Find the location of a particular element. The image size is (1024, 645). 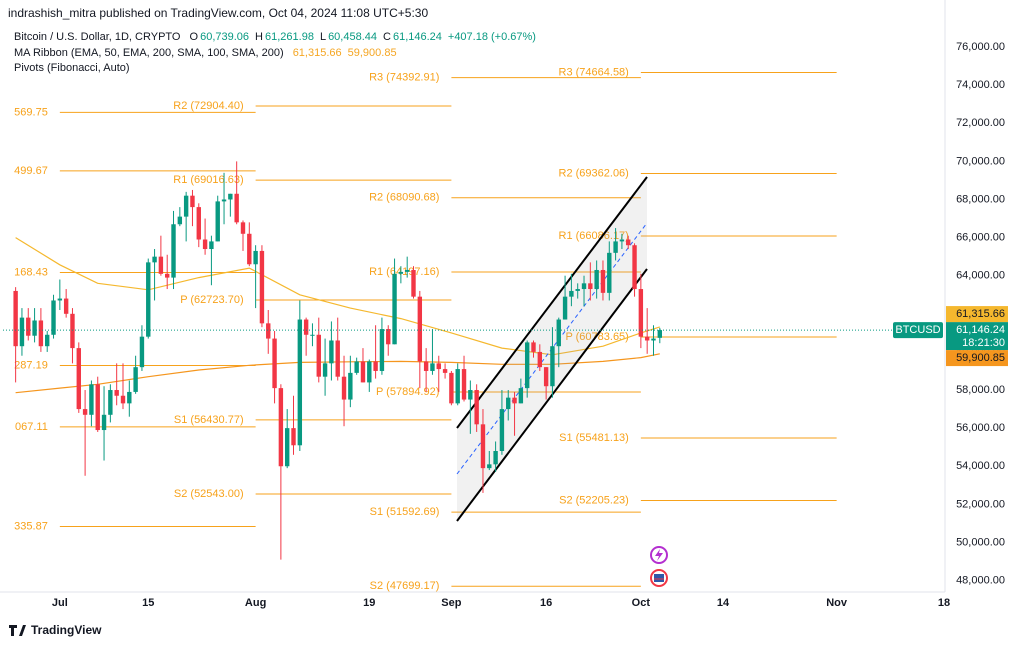

price-tag-label: 61,146.24 is located at coordinates (980, 330).